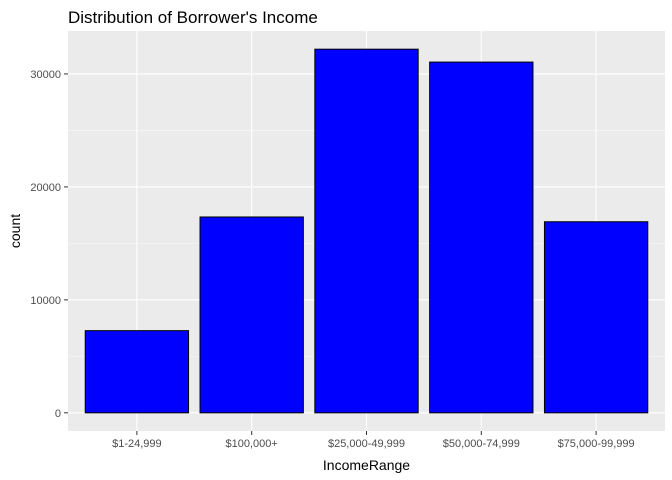 Image resolution: width=672 pixels, height=480 pixels. I want to click on y-tick-label: 30000, so click(45, 75).